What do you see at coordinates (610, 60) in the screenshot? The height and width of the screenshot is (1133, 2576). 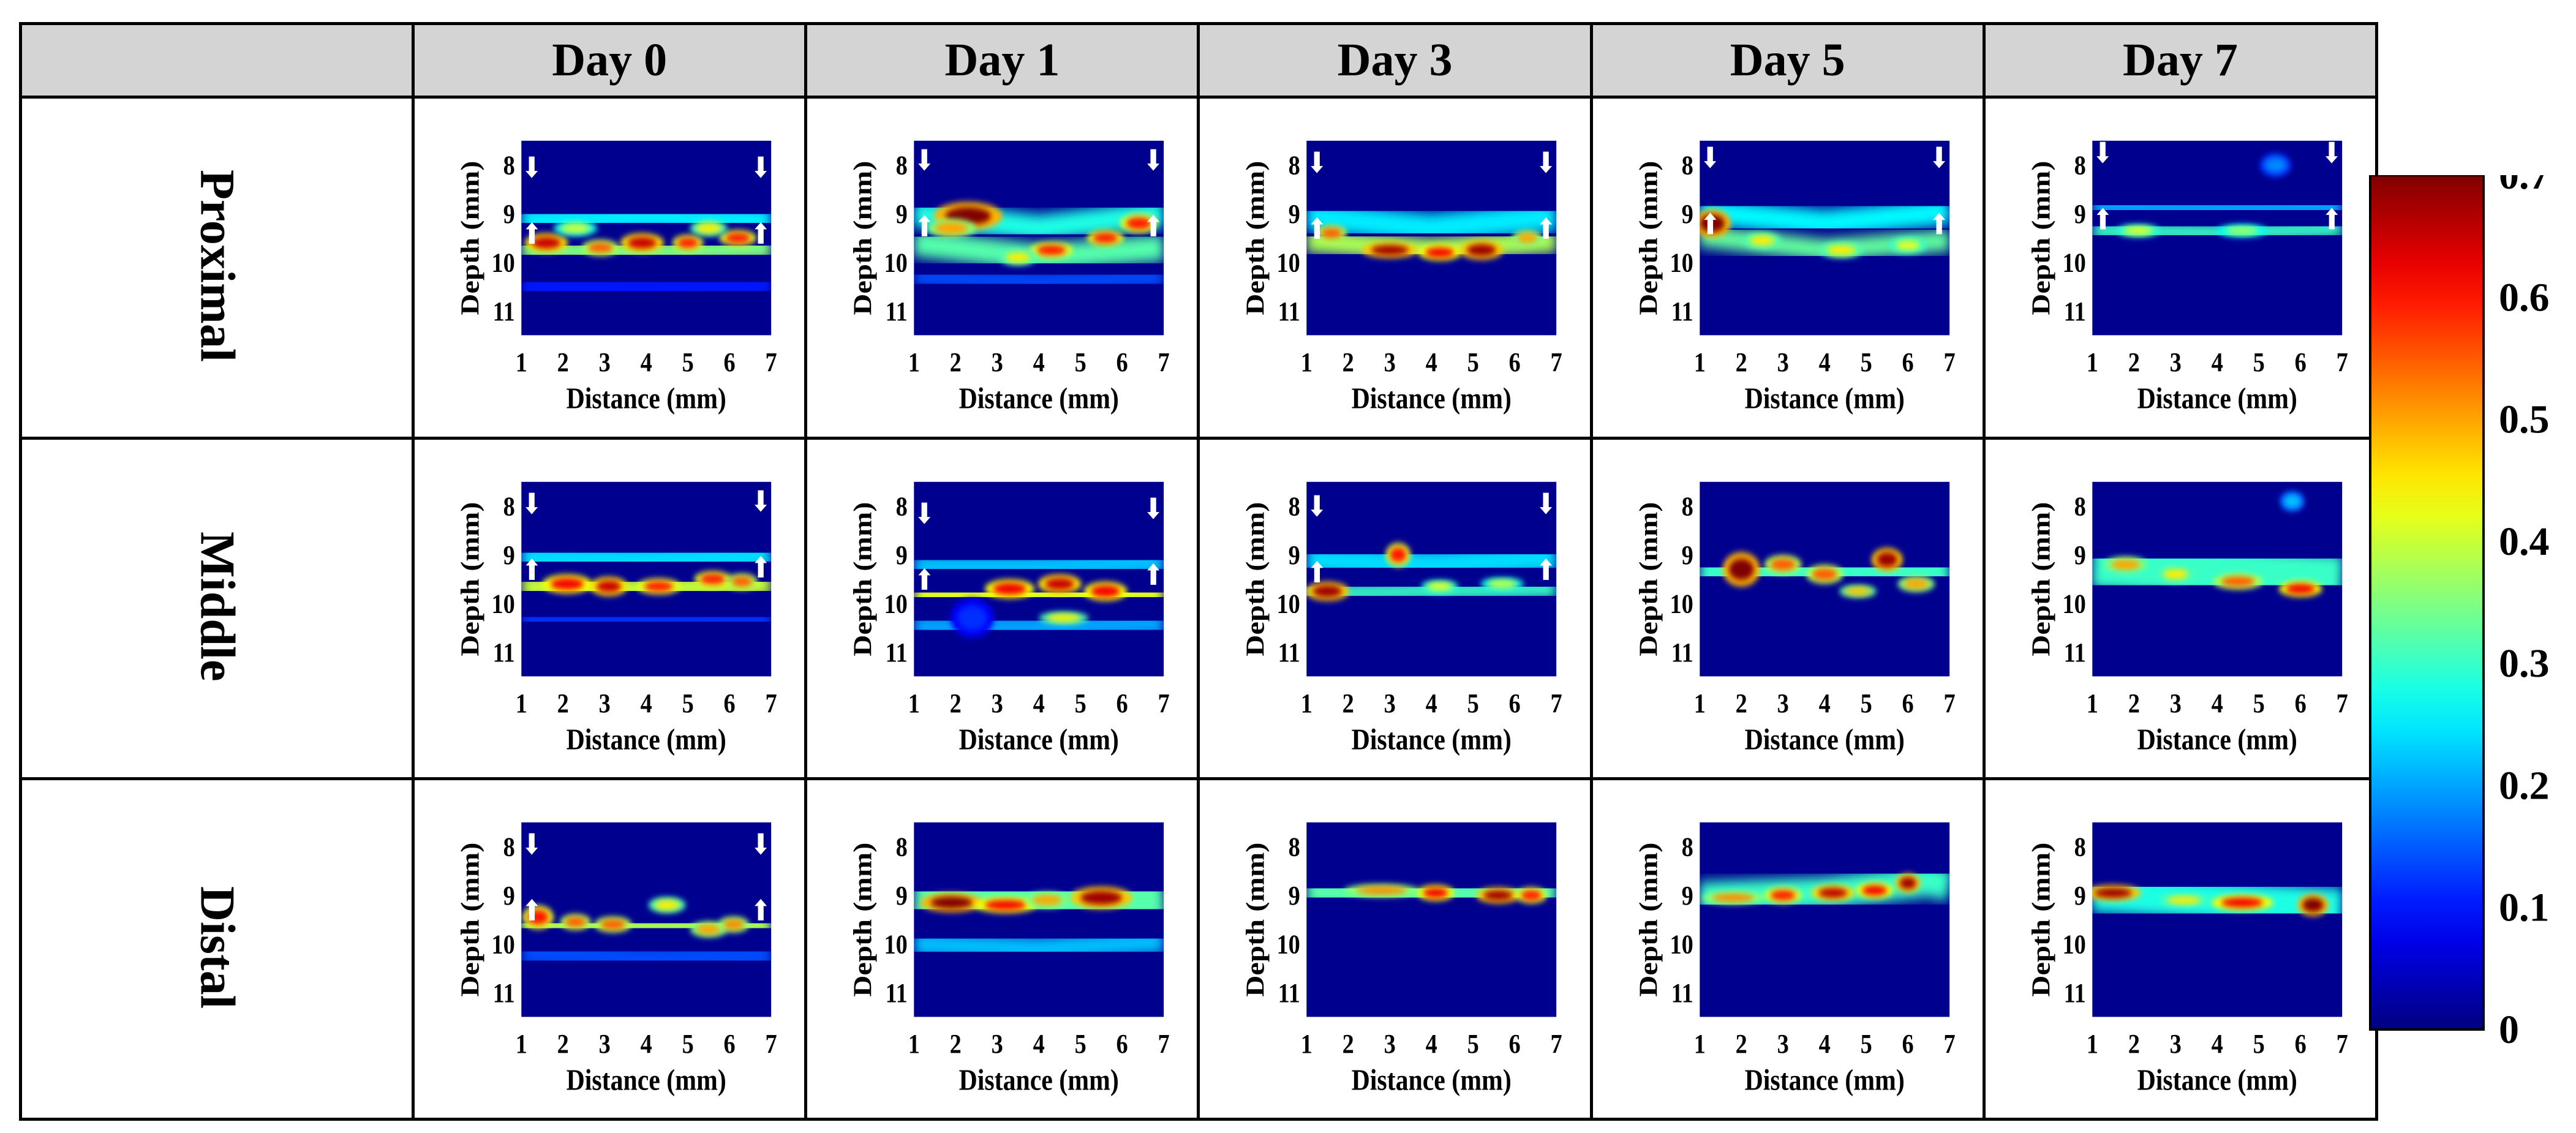 I see `column-header: Day 0` at bounding box center [610, 60].